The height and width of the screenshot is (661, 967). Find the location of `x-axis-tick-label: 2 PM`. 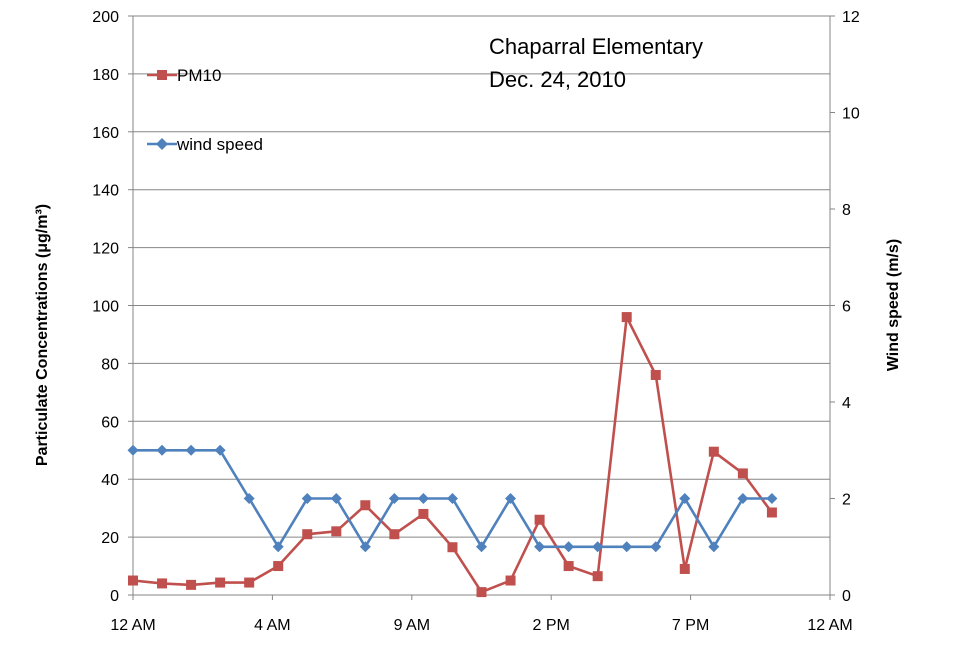

x-axis-tick-label: 2 PM is located at coordinates (551, 625).